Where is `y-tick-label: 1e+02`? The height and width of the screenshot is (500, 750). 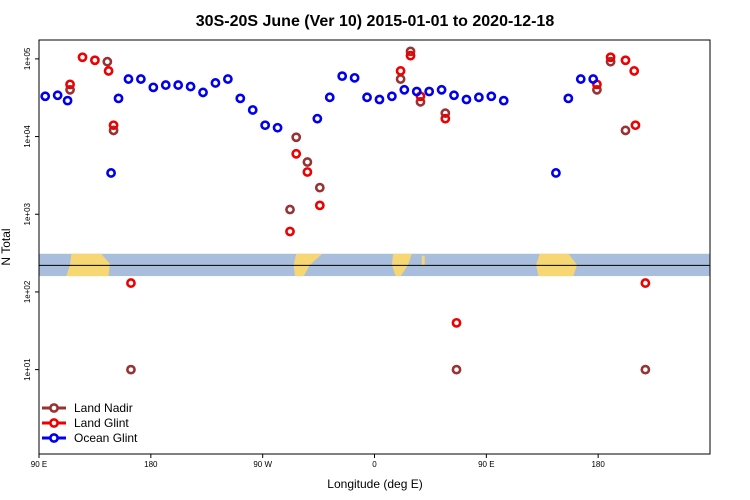 y-tick-label: 1e+02 is located at coordinates (27, 291).